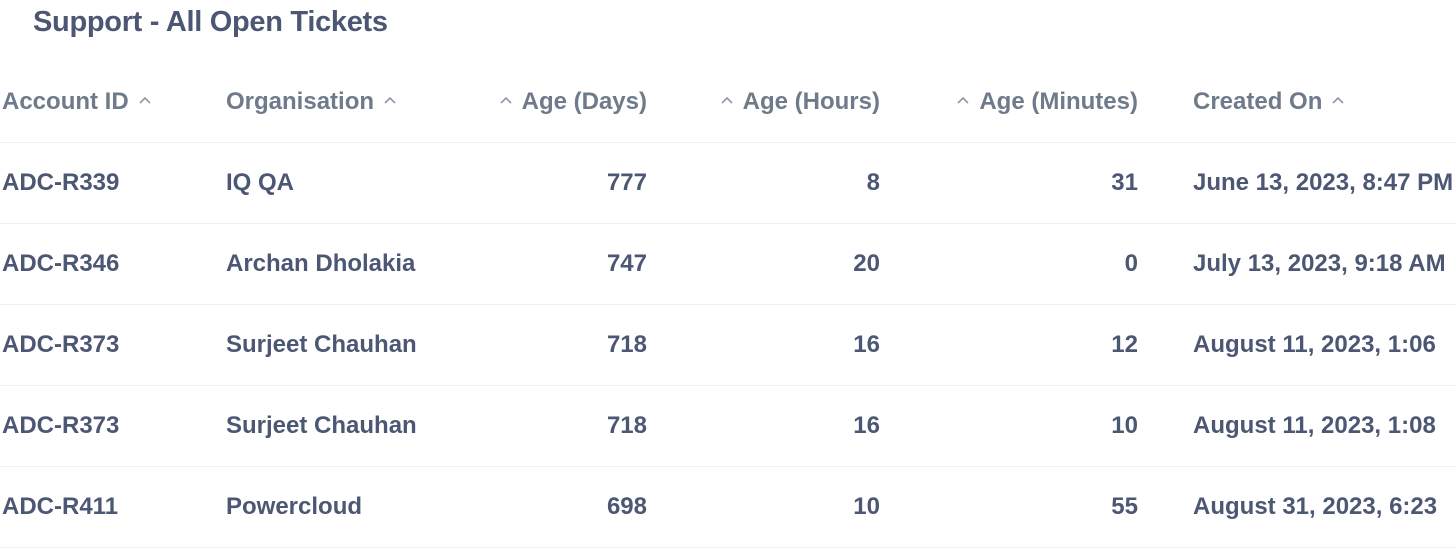  What do you see at coordinates (1319, 263) in the screenshot?
I see `cell-created-on: July 13, 2023, 9:18 AM` at bounding box center [1319, 263].